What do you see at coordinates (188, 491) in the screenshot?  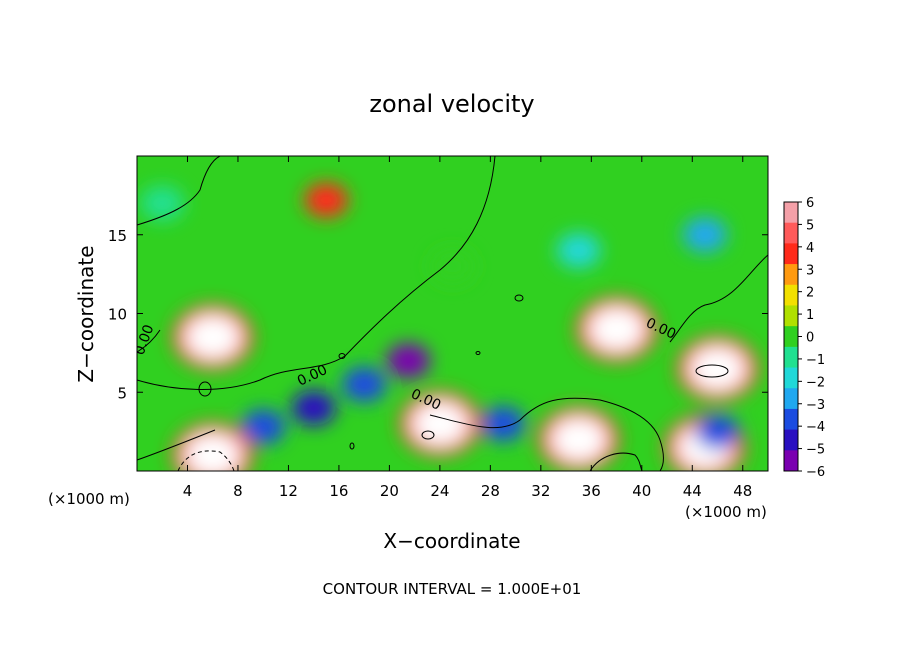 I see `x-tick-label: 4` at bounding box center [188, 491].